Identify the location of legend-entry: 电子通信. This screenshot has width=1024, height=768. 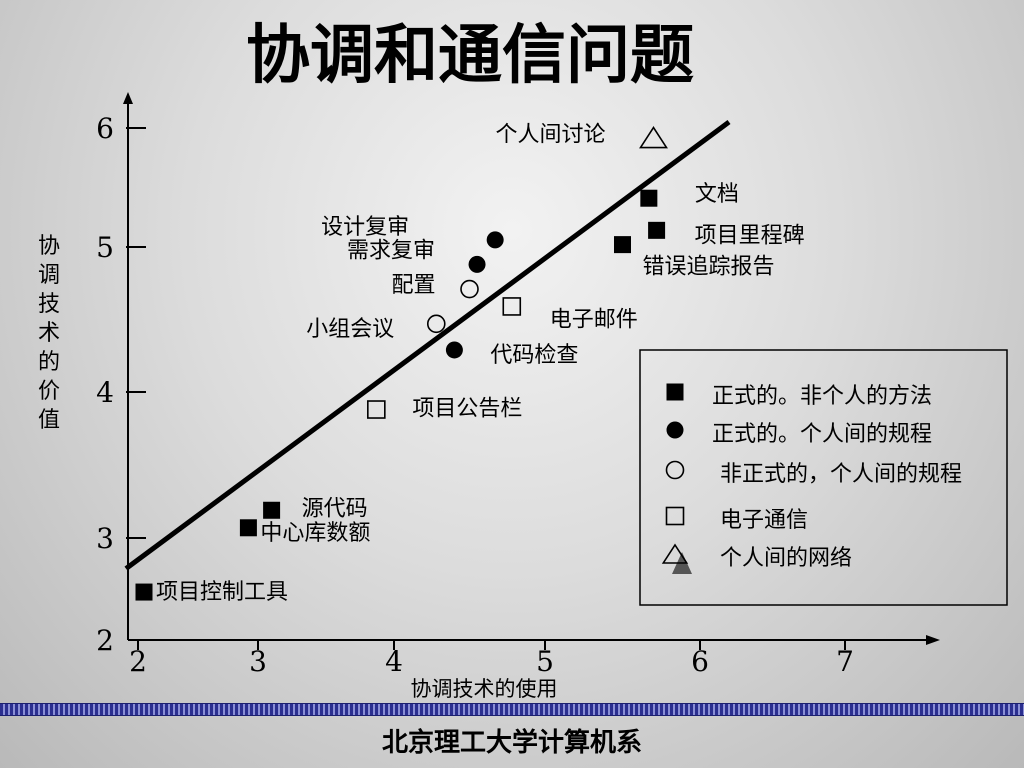
(736, 519).